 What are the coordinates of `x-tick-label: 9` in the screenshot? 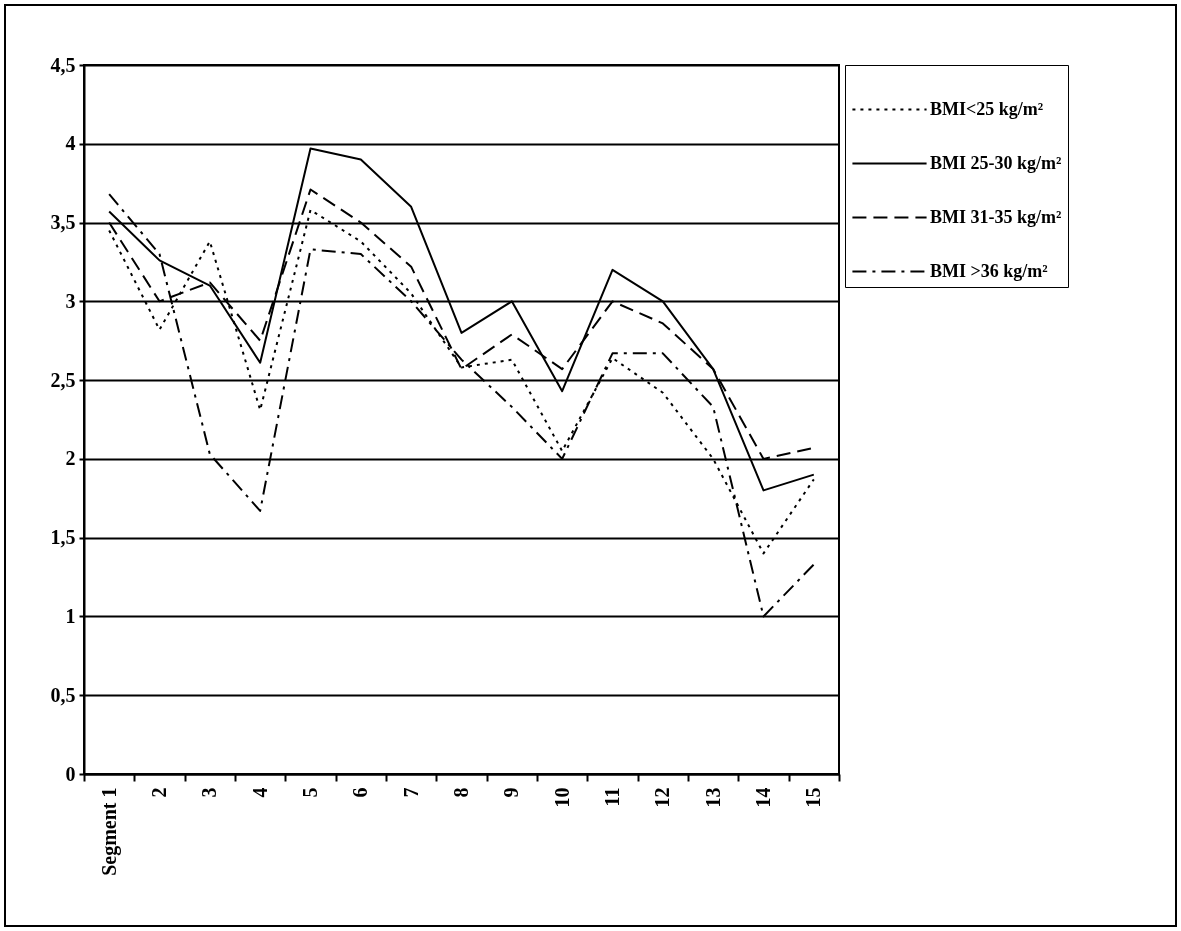 It's located at (511, 792).